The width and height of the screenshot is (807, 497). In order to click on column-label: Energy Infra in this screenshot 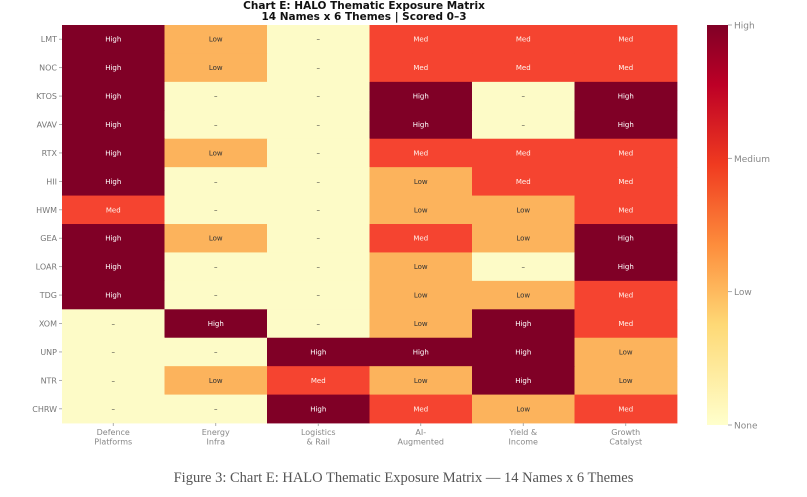, I will do `click(216, 437)`.